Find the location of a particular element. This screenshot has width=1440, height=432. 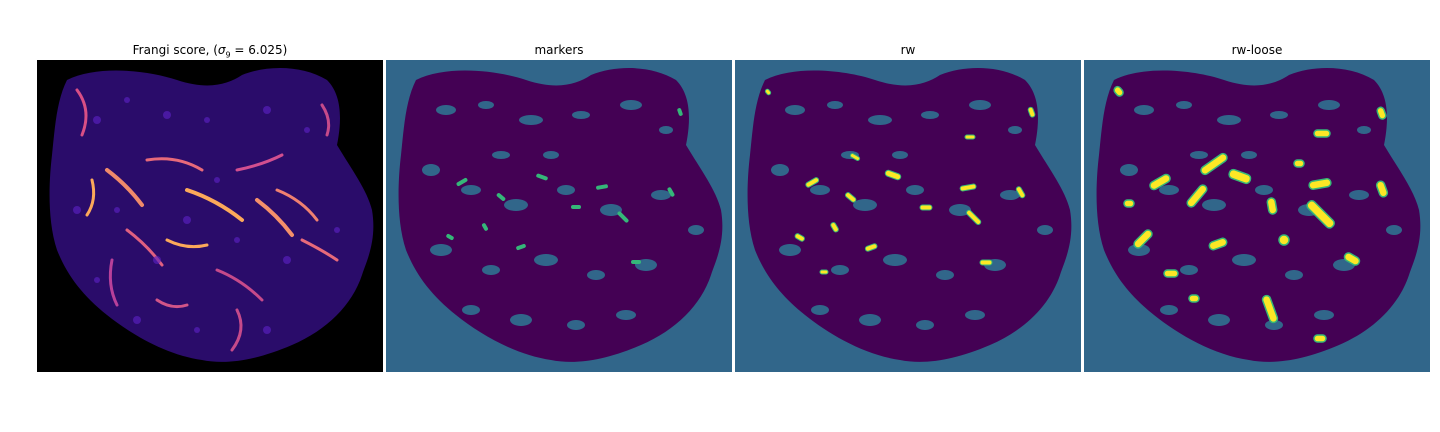

vessel-highlights is located at coordinates (207, 220).